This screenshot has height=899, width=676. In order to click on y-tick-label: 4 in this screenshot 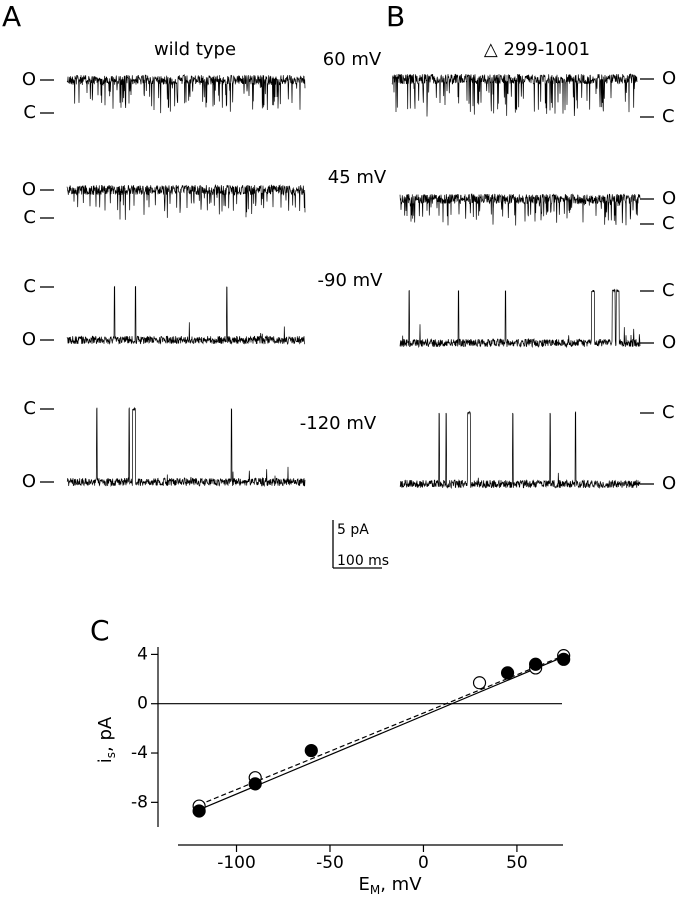, I will do `click(142, 654)`.